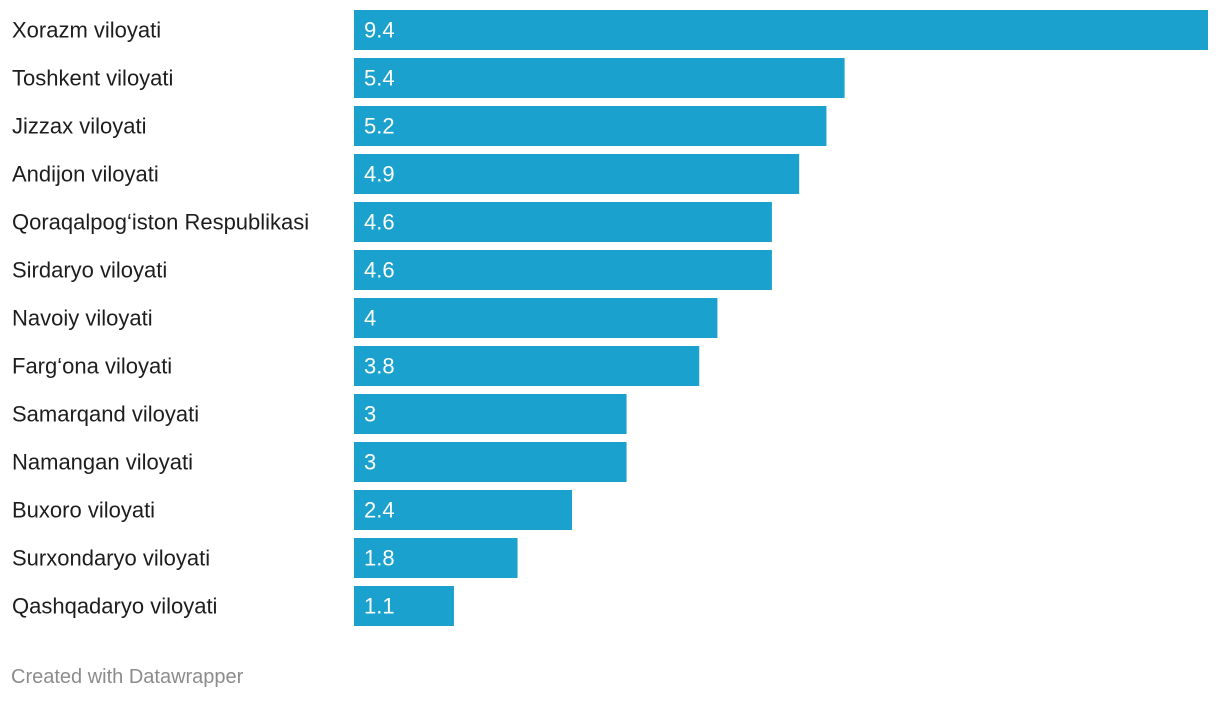 The width and height of the screenshot is (1220, 702). I want to click on bar-value-label: 9.4, so click(379, 30).